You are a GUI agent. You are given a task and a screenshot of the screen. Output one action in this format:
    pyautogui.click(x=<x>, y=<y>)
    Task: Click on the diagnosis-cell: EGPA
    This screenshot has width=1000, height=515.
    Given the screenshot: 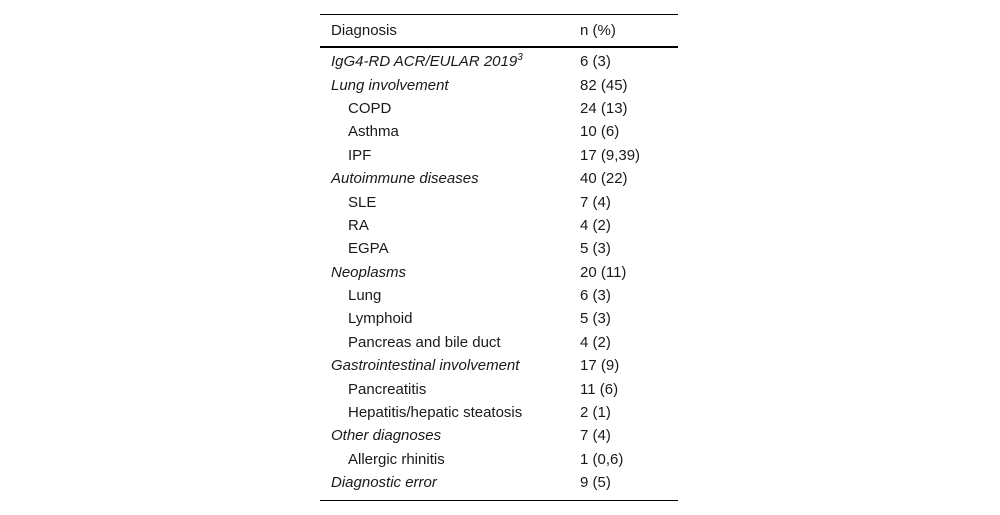 What is the action you would take?
    pyautogui.click(x=368, y=249)
    